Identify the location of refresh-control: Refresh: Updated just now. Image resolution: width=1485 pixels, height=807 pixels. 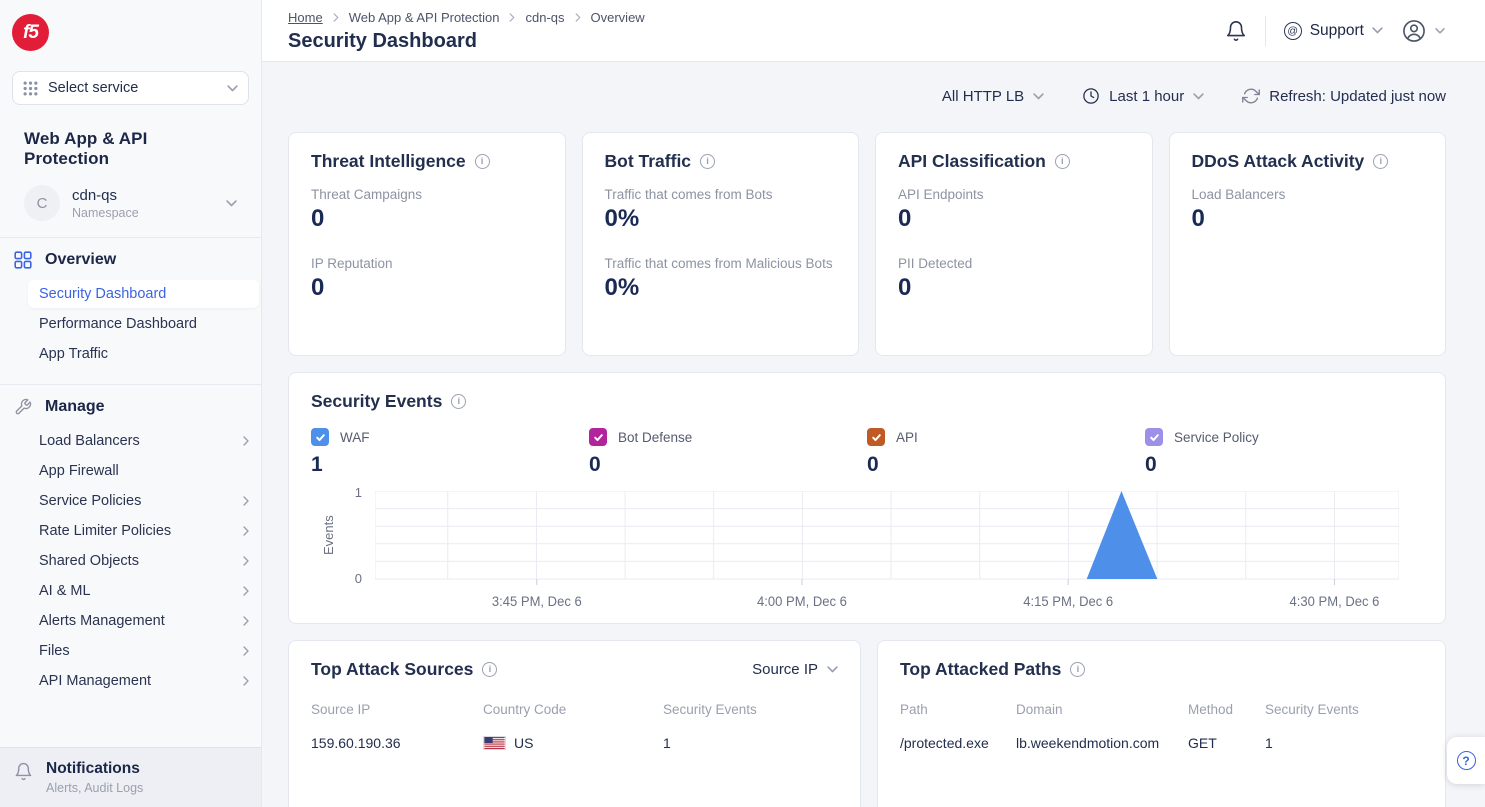
(1344, 96).